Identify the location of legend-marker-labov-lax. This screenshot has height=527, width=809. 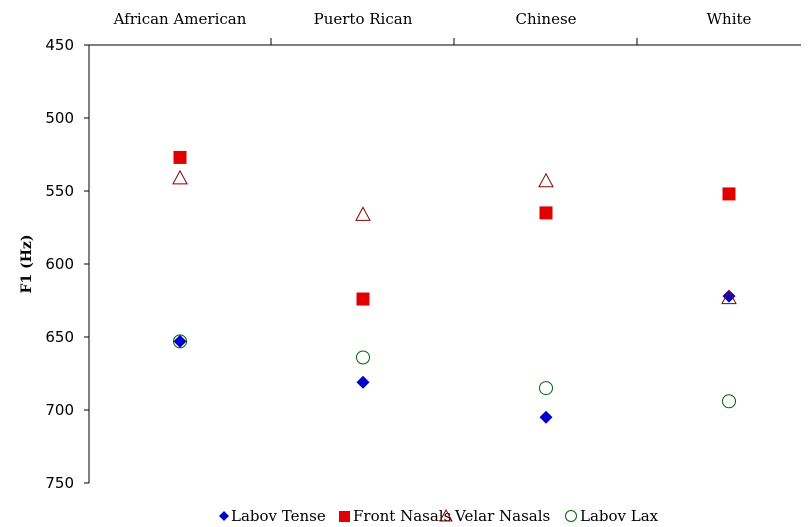
(571, 516).